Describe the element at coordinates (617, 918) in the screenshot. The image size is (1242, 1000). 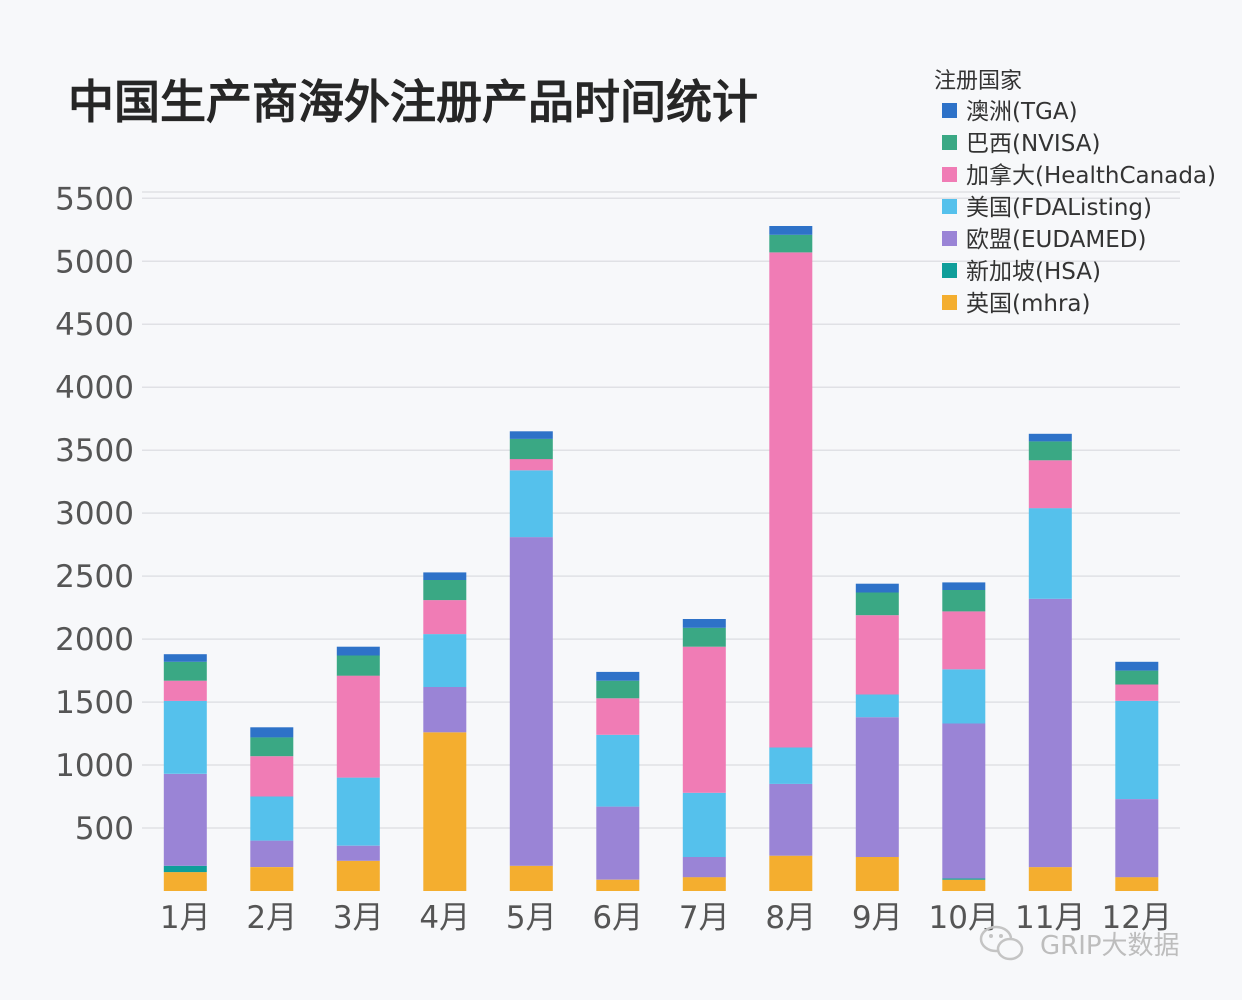
I see `x-tick-label: 6月` at that location.